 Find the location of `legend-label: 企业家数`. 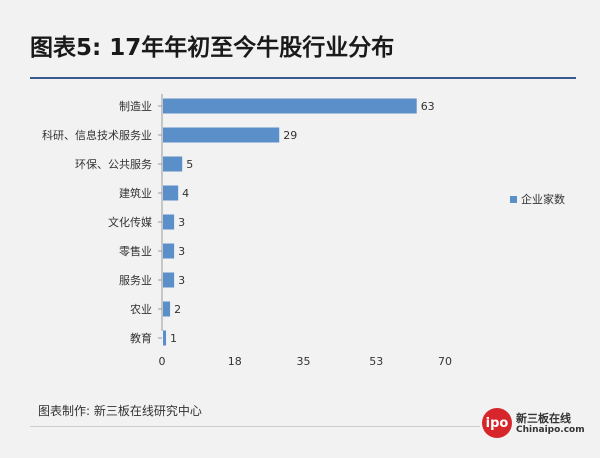

legend-label: 企业家数 is located at coordinates (543, 199).